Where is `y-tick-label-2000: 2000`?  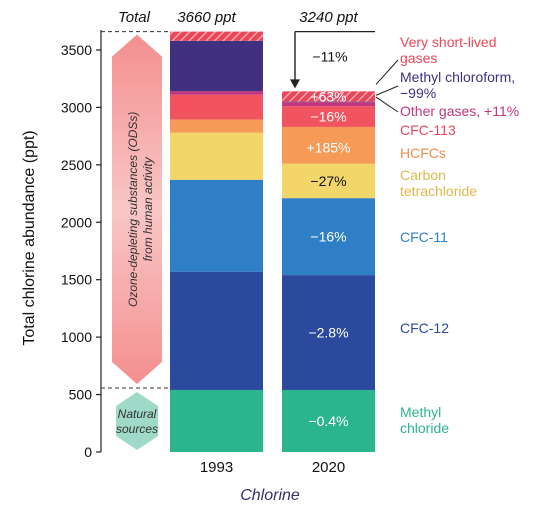
y-tick-label-2000: 2000 is located at coordinates (76, 222).